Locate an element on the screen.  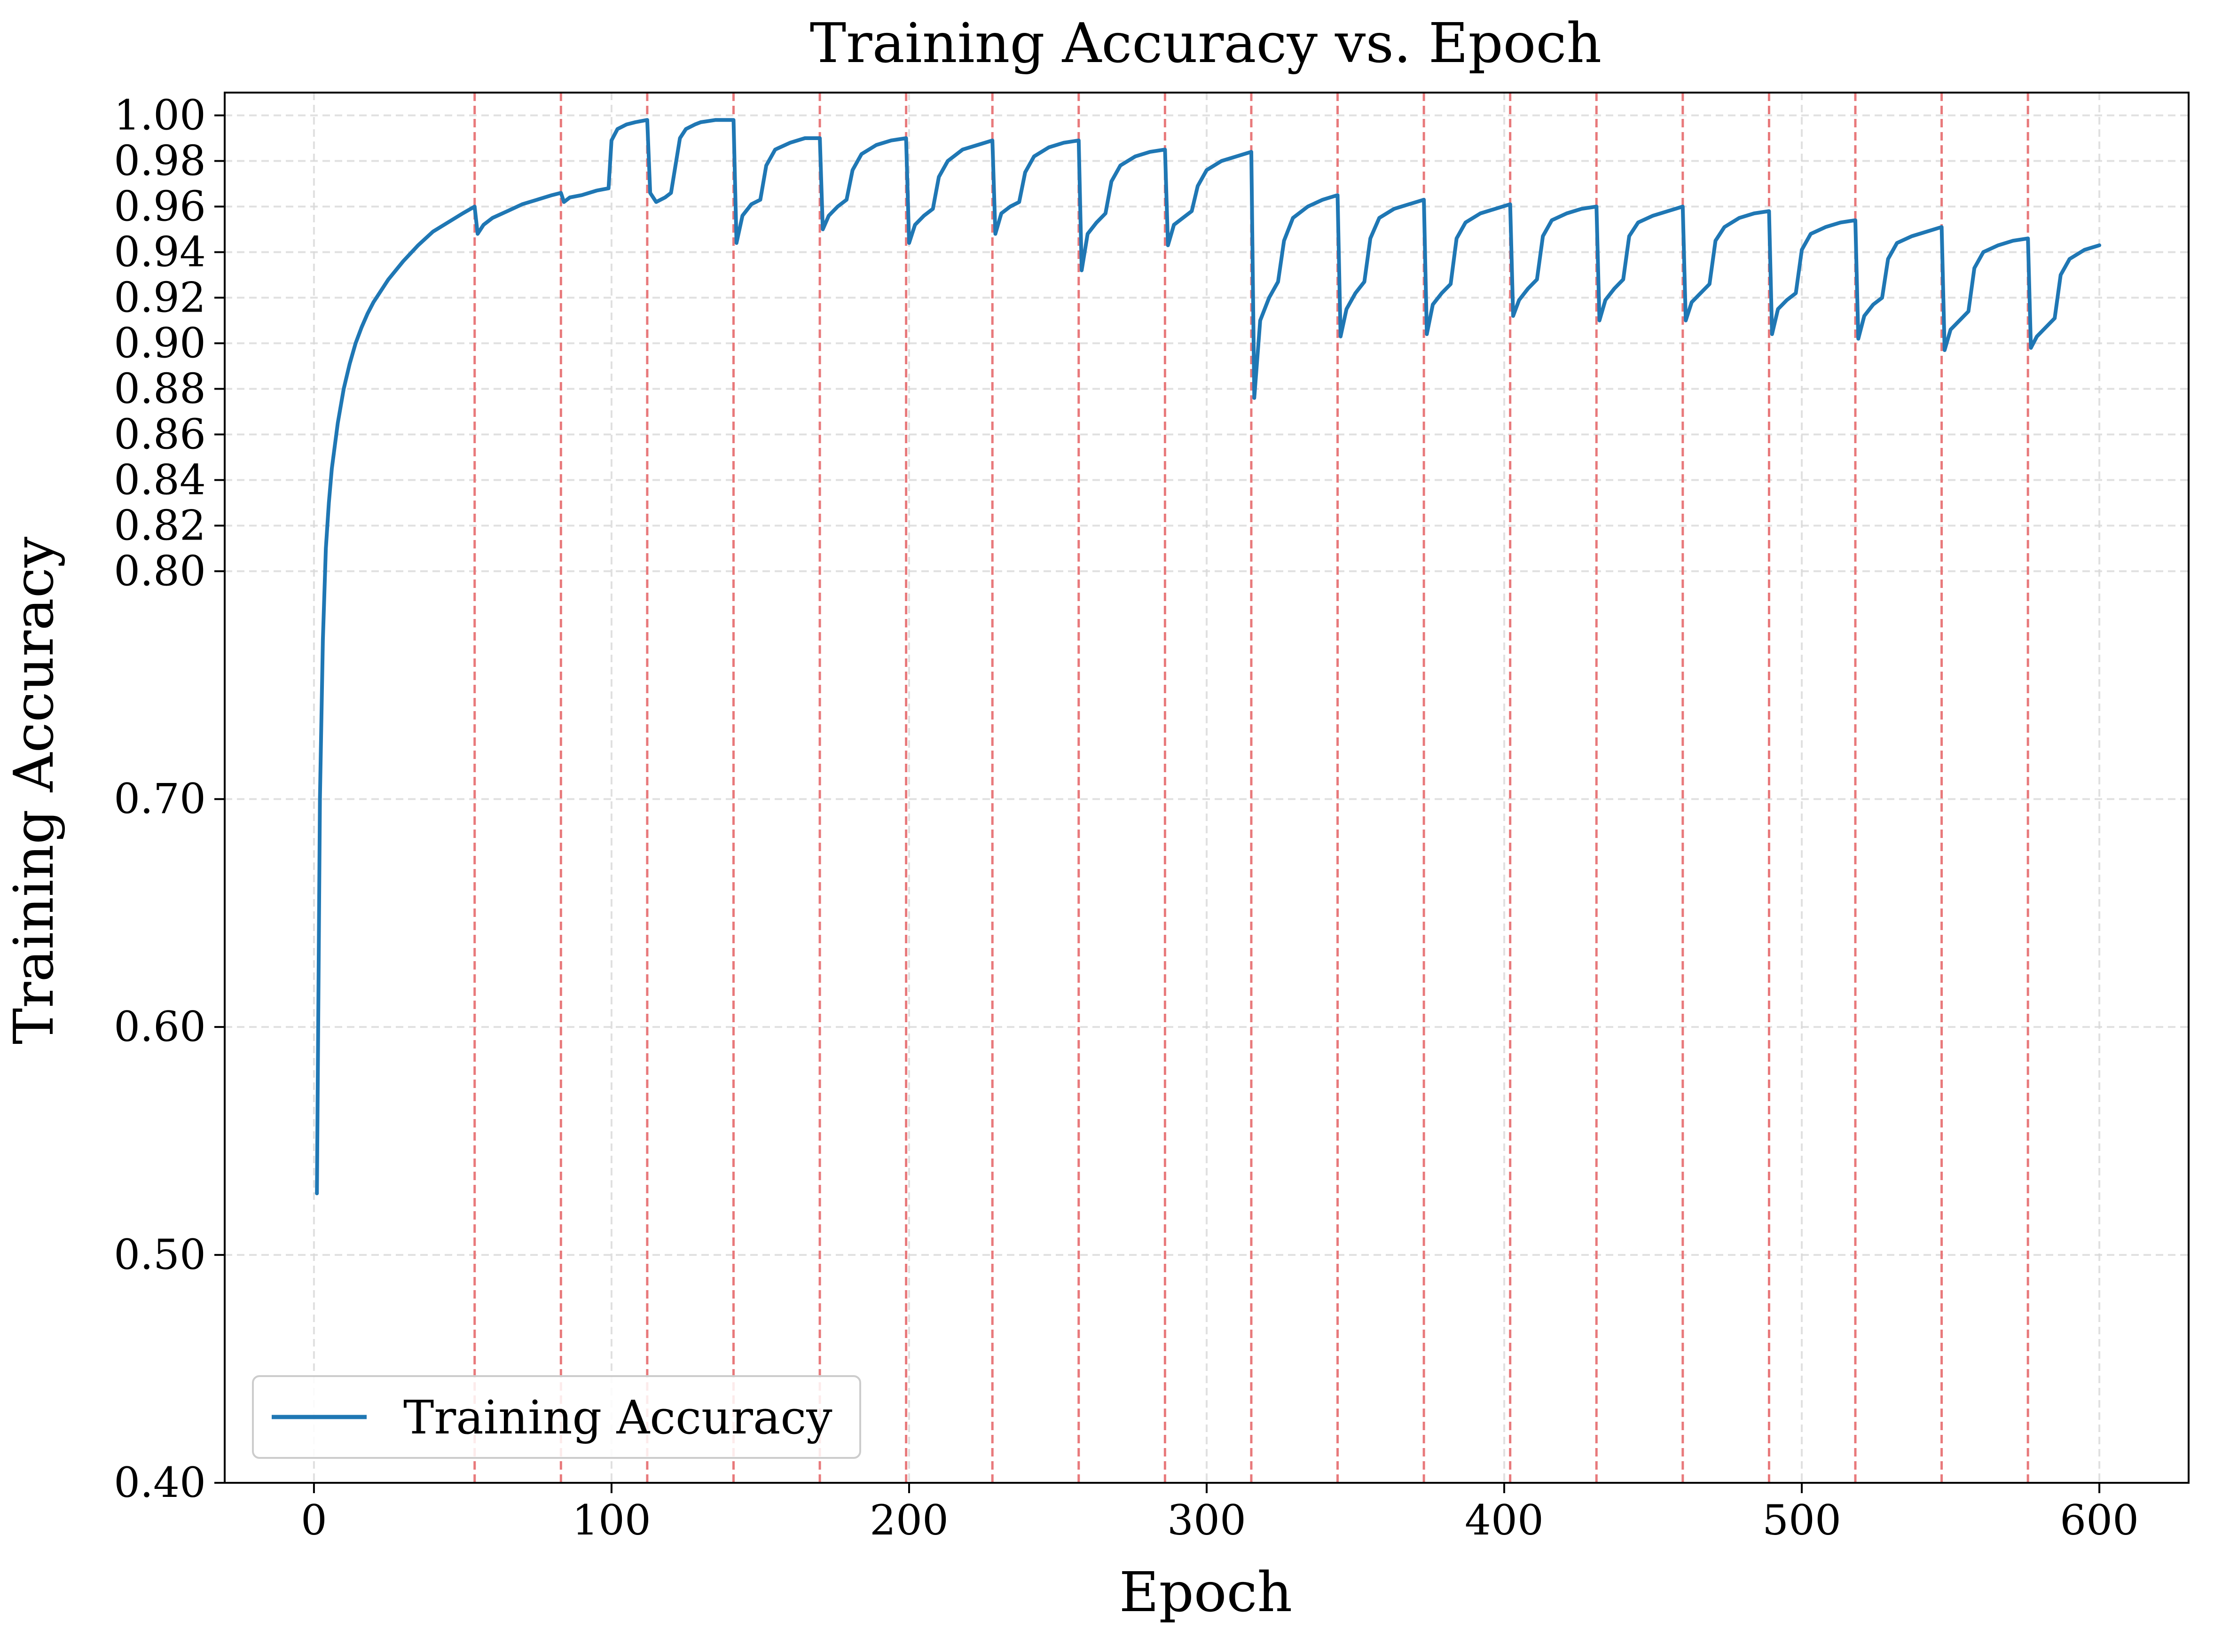
x-tick-label: 600 is located at coordinates (2099, 1520).